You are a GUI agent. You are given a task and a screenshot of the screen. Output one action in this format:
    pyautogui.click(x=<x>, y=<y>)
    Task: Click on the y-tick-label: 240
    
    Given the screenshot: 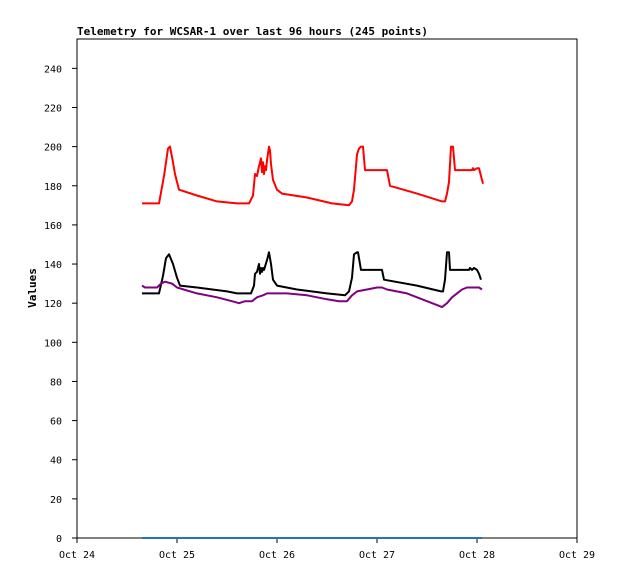 What is the action you would take?
    pyautogui.click(x=53, y=69)
    